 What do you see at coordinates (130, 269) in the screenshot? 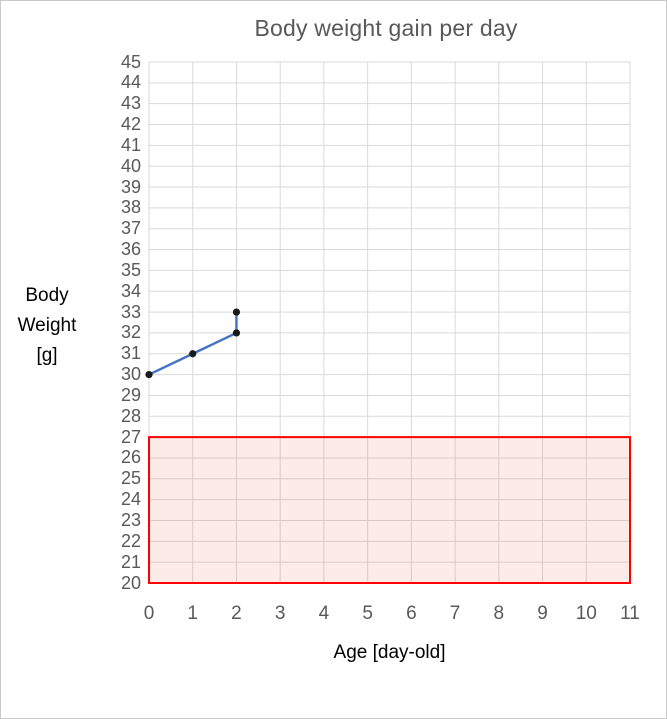
I see `y-tick-label: 35` at bounding box center [130, 269].